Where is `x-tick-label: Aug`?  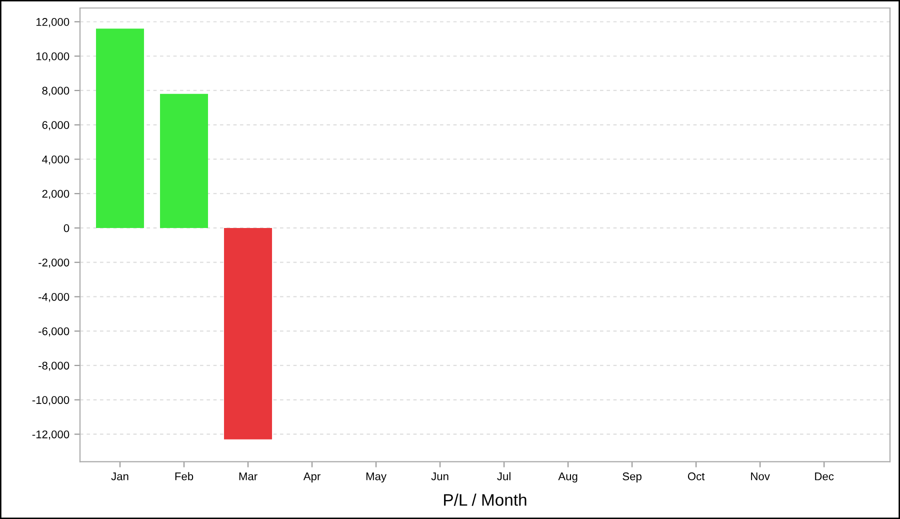 x-tick-label: Aug is located at coordinates (568, 477).